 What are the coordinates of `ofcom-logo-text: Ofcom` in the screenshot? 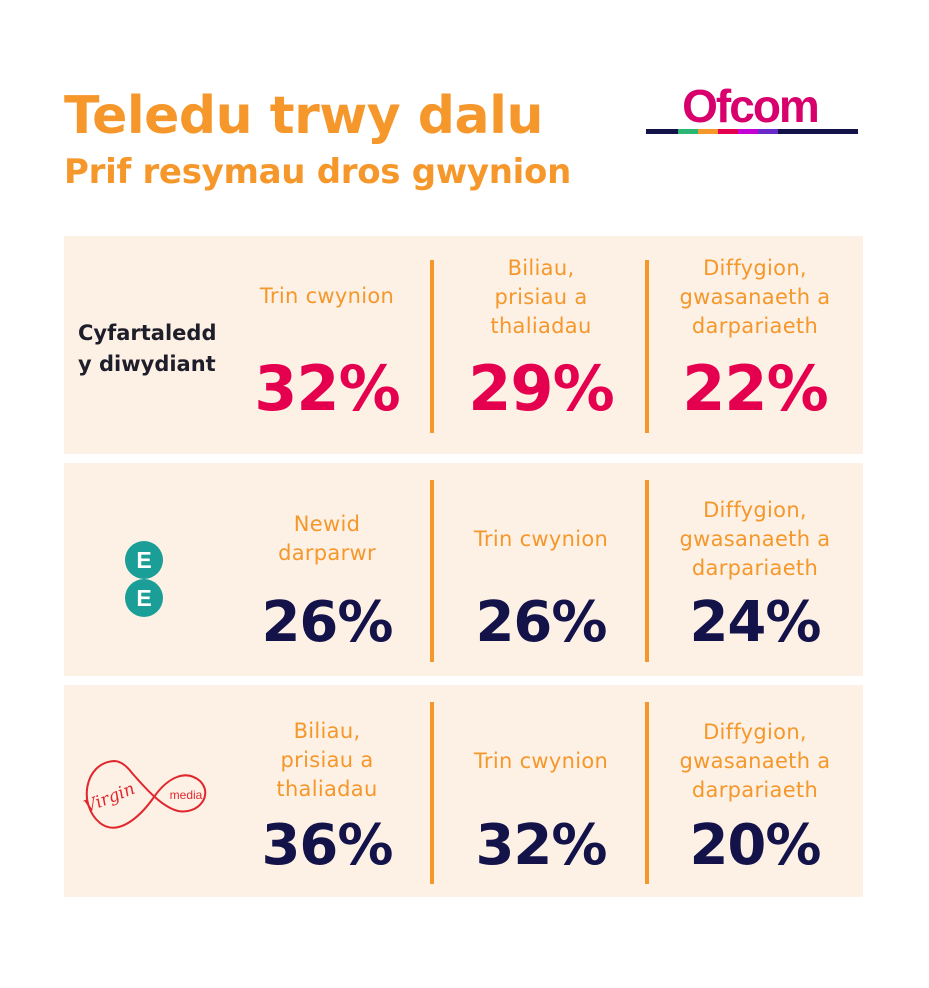 It's located at (750, 109).